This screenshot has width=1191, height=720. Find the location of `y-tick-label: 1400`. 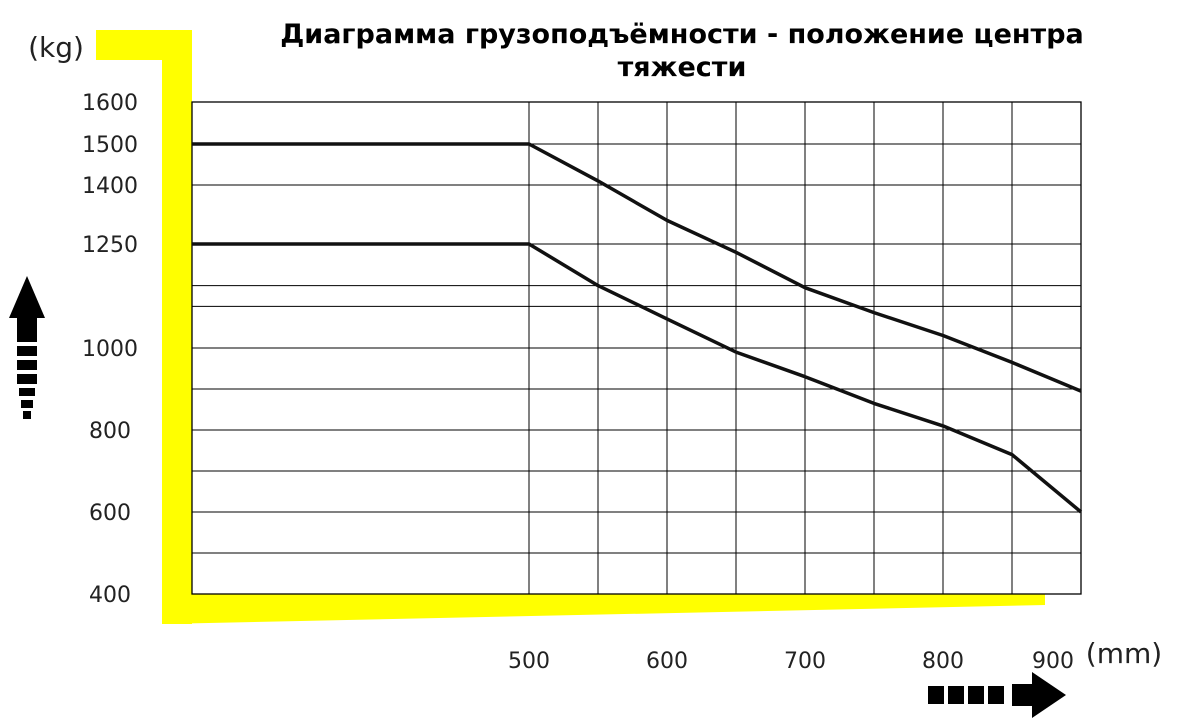

y-tick-label: 1400 is located at coordinates (110, 186).